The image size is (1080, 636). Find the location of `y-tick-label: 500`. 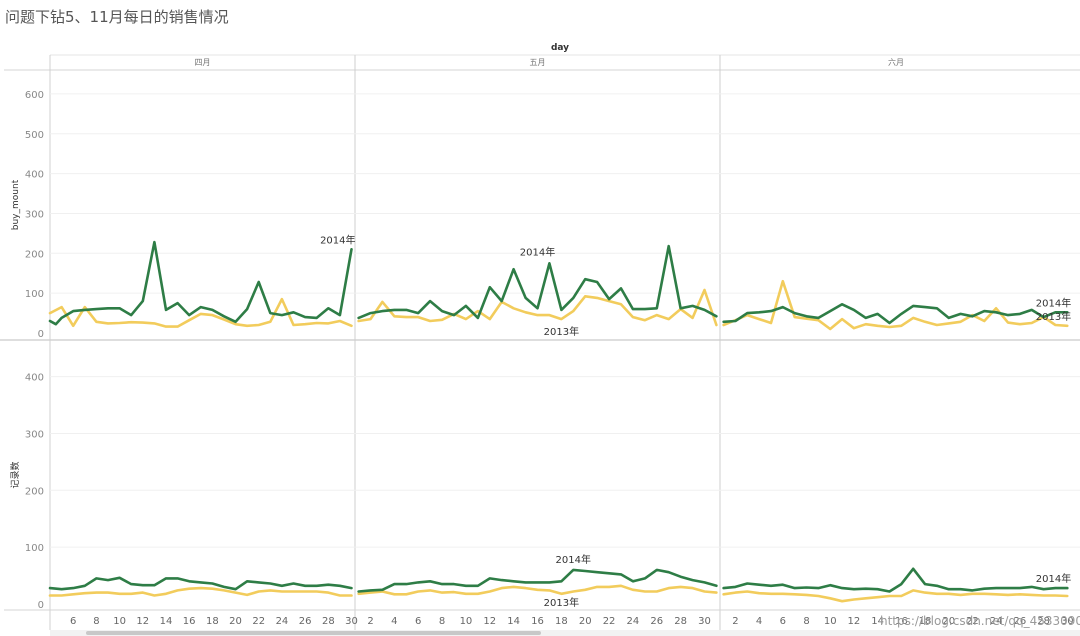

y-tick-label: 500 is located at coordinates (34, 135).